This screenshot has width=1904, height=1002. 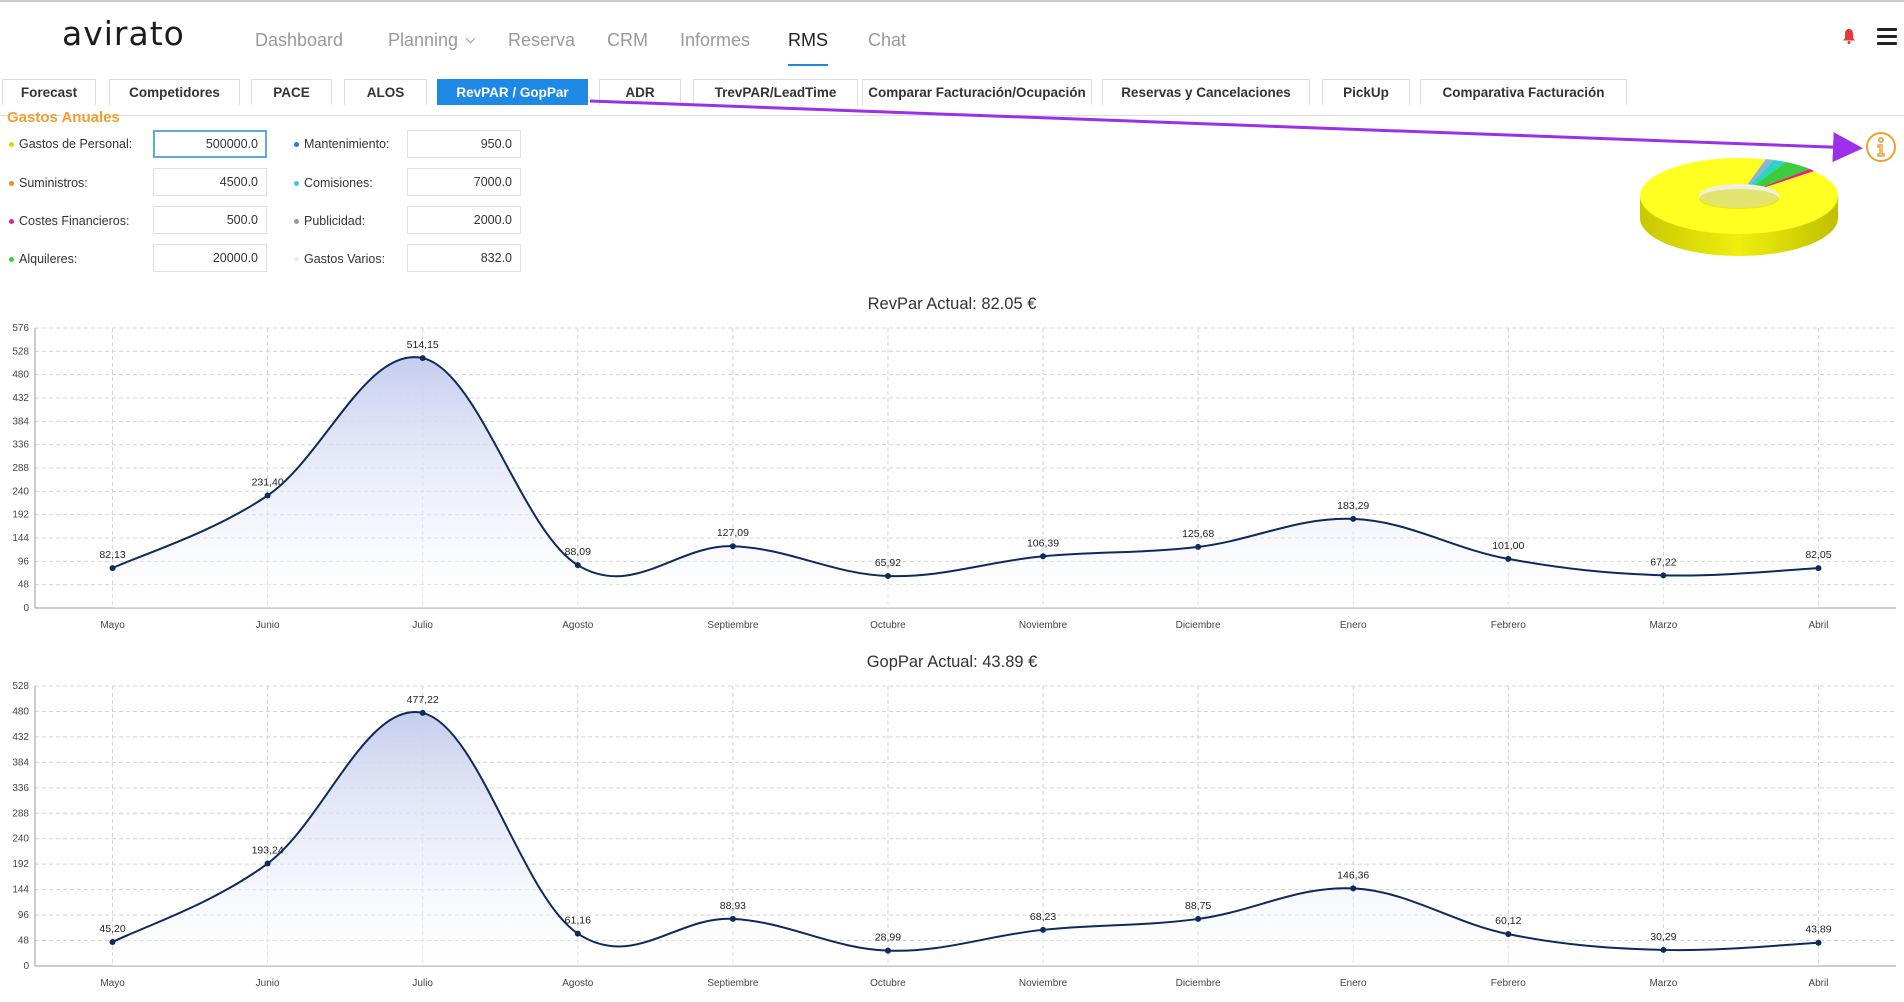 What do you see at coordinates (20, 468) in the screenshot?
I see `y-tick-label: 288` at bounding box center [20, 468].